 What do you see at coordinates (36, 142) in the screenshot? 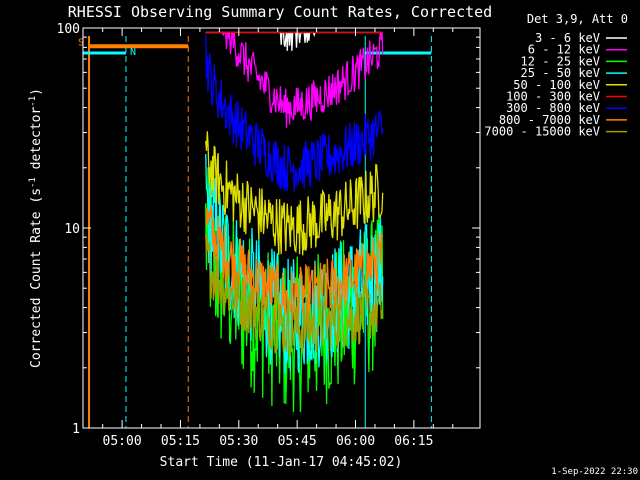
I see `y-axis-label-mid: detector` at bounding box center [36, 142].